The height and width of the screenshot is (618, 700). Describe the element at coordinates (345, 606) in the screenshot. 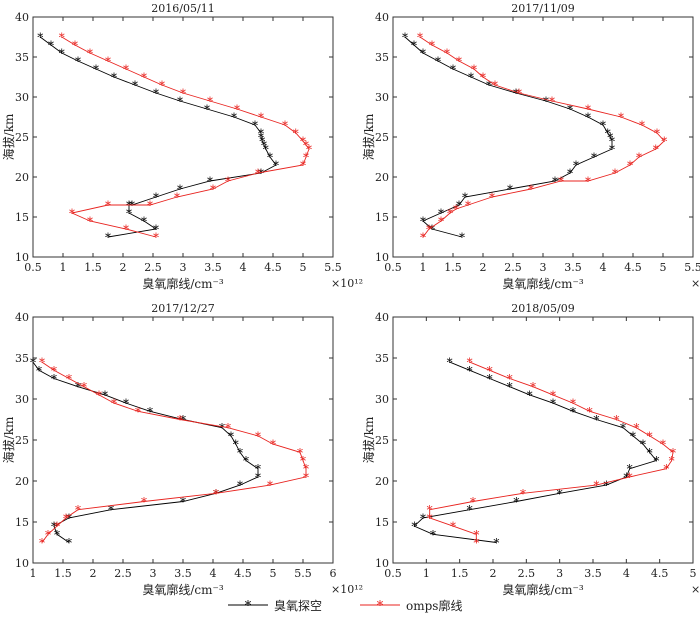

I see `legend: * 臭氧探空 * omps廓线` at that location.